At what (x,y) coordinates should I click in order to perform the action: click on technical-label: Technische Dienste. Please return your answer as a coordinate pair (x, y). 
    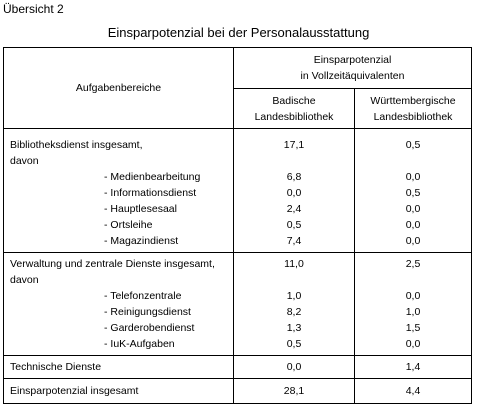
    Looking at the image, I should click on (118, 367).